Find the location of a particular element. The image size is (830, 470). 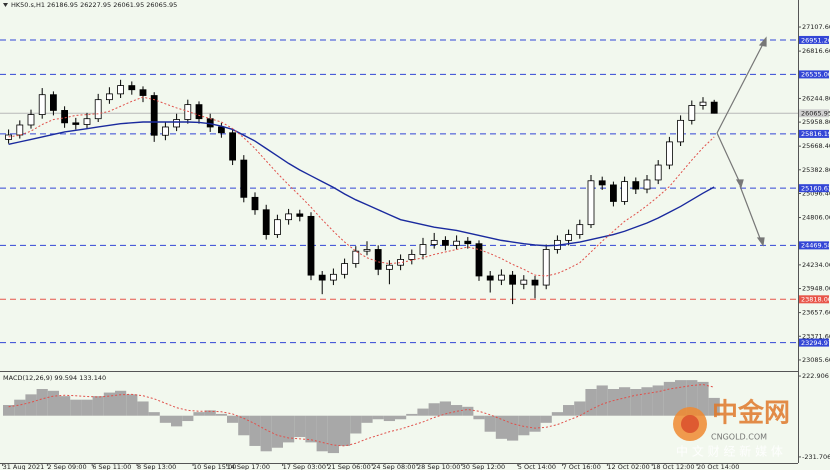

x-tick-label: 30 Sep 12:00 is located at coordinates (483, 466).